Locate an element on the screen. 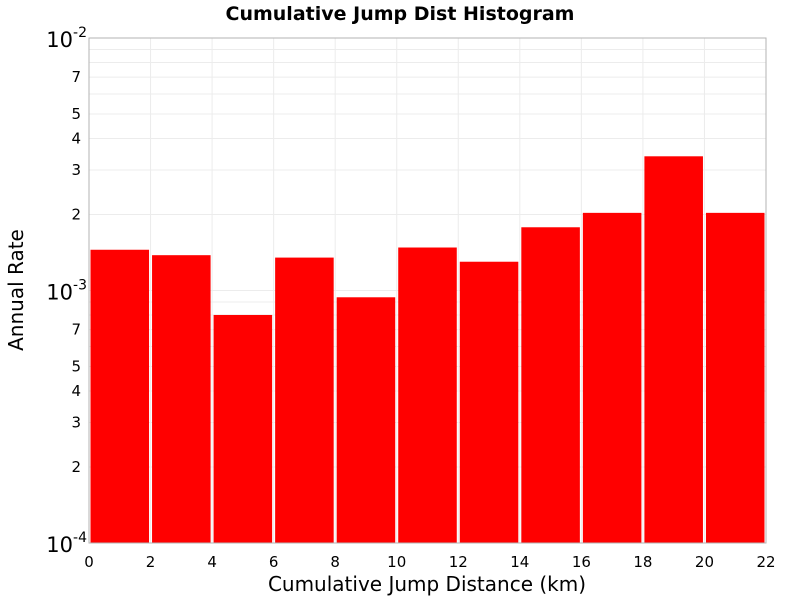 The width and height of the screenshot is (800, 600). x-tick-label: 22 is located at coordinates (765, 562).